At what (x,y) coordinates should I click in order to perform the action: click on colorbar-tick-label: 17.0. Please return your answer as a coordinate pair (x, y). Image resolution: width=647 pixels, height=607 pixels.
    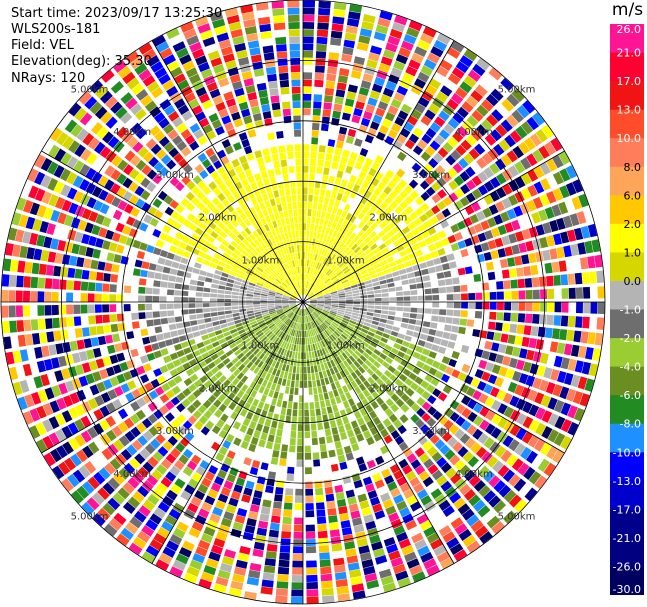
    Looking at the image, I should click on (629, 81).